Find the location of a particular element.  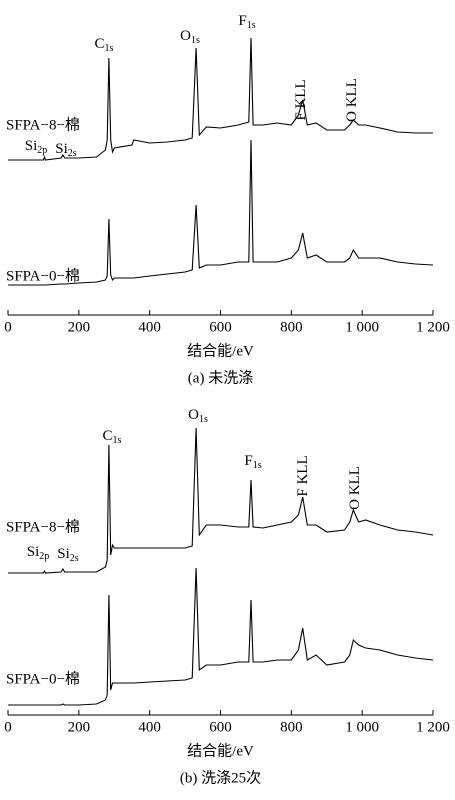

caption: (a) 未洗涤 is located at coordinates (220, 377).